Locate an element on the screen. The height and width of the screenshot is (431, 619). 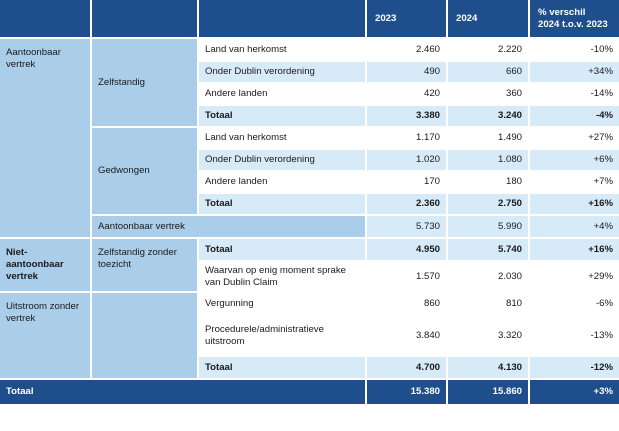
value-diff: +27% is located at coordinates (574, 139).